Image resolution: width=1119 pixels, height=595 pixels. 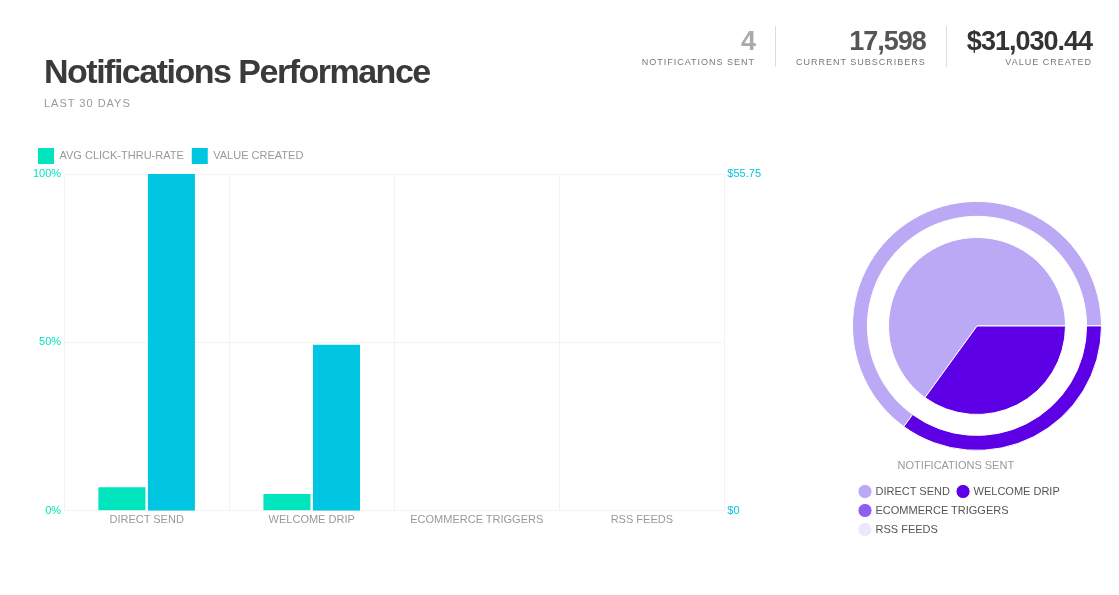 I want to click on y-tick-label: 100%, so click(x=47, y=173).